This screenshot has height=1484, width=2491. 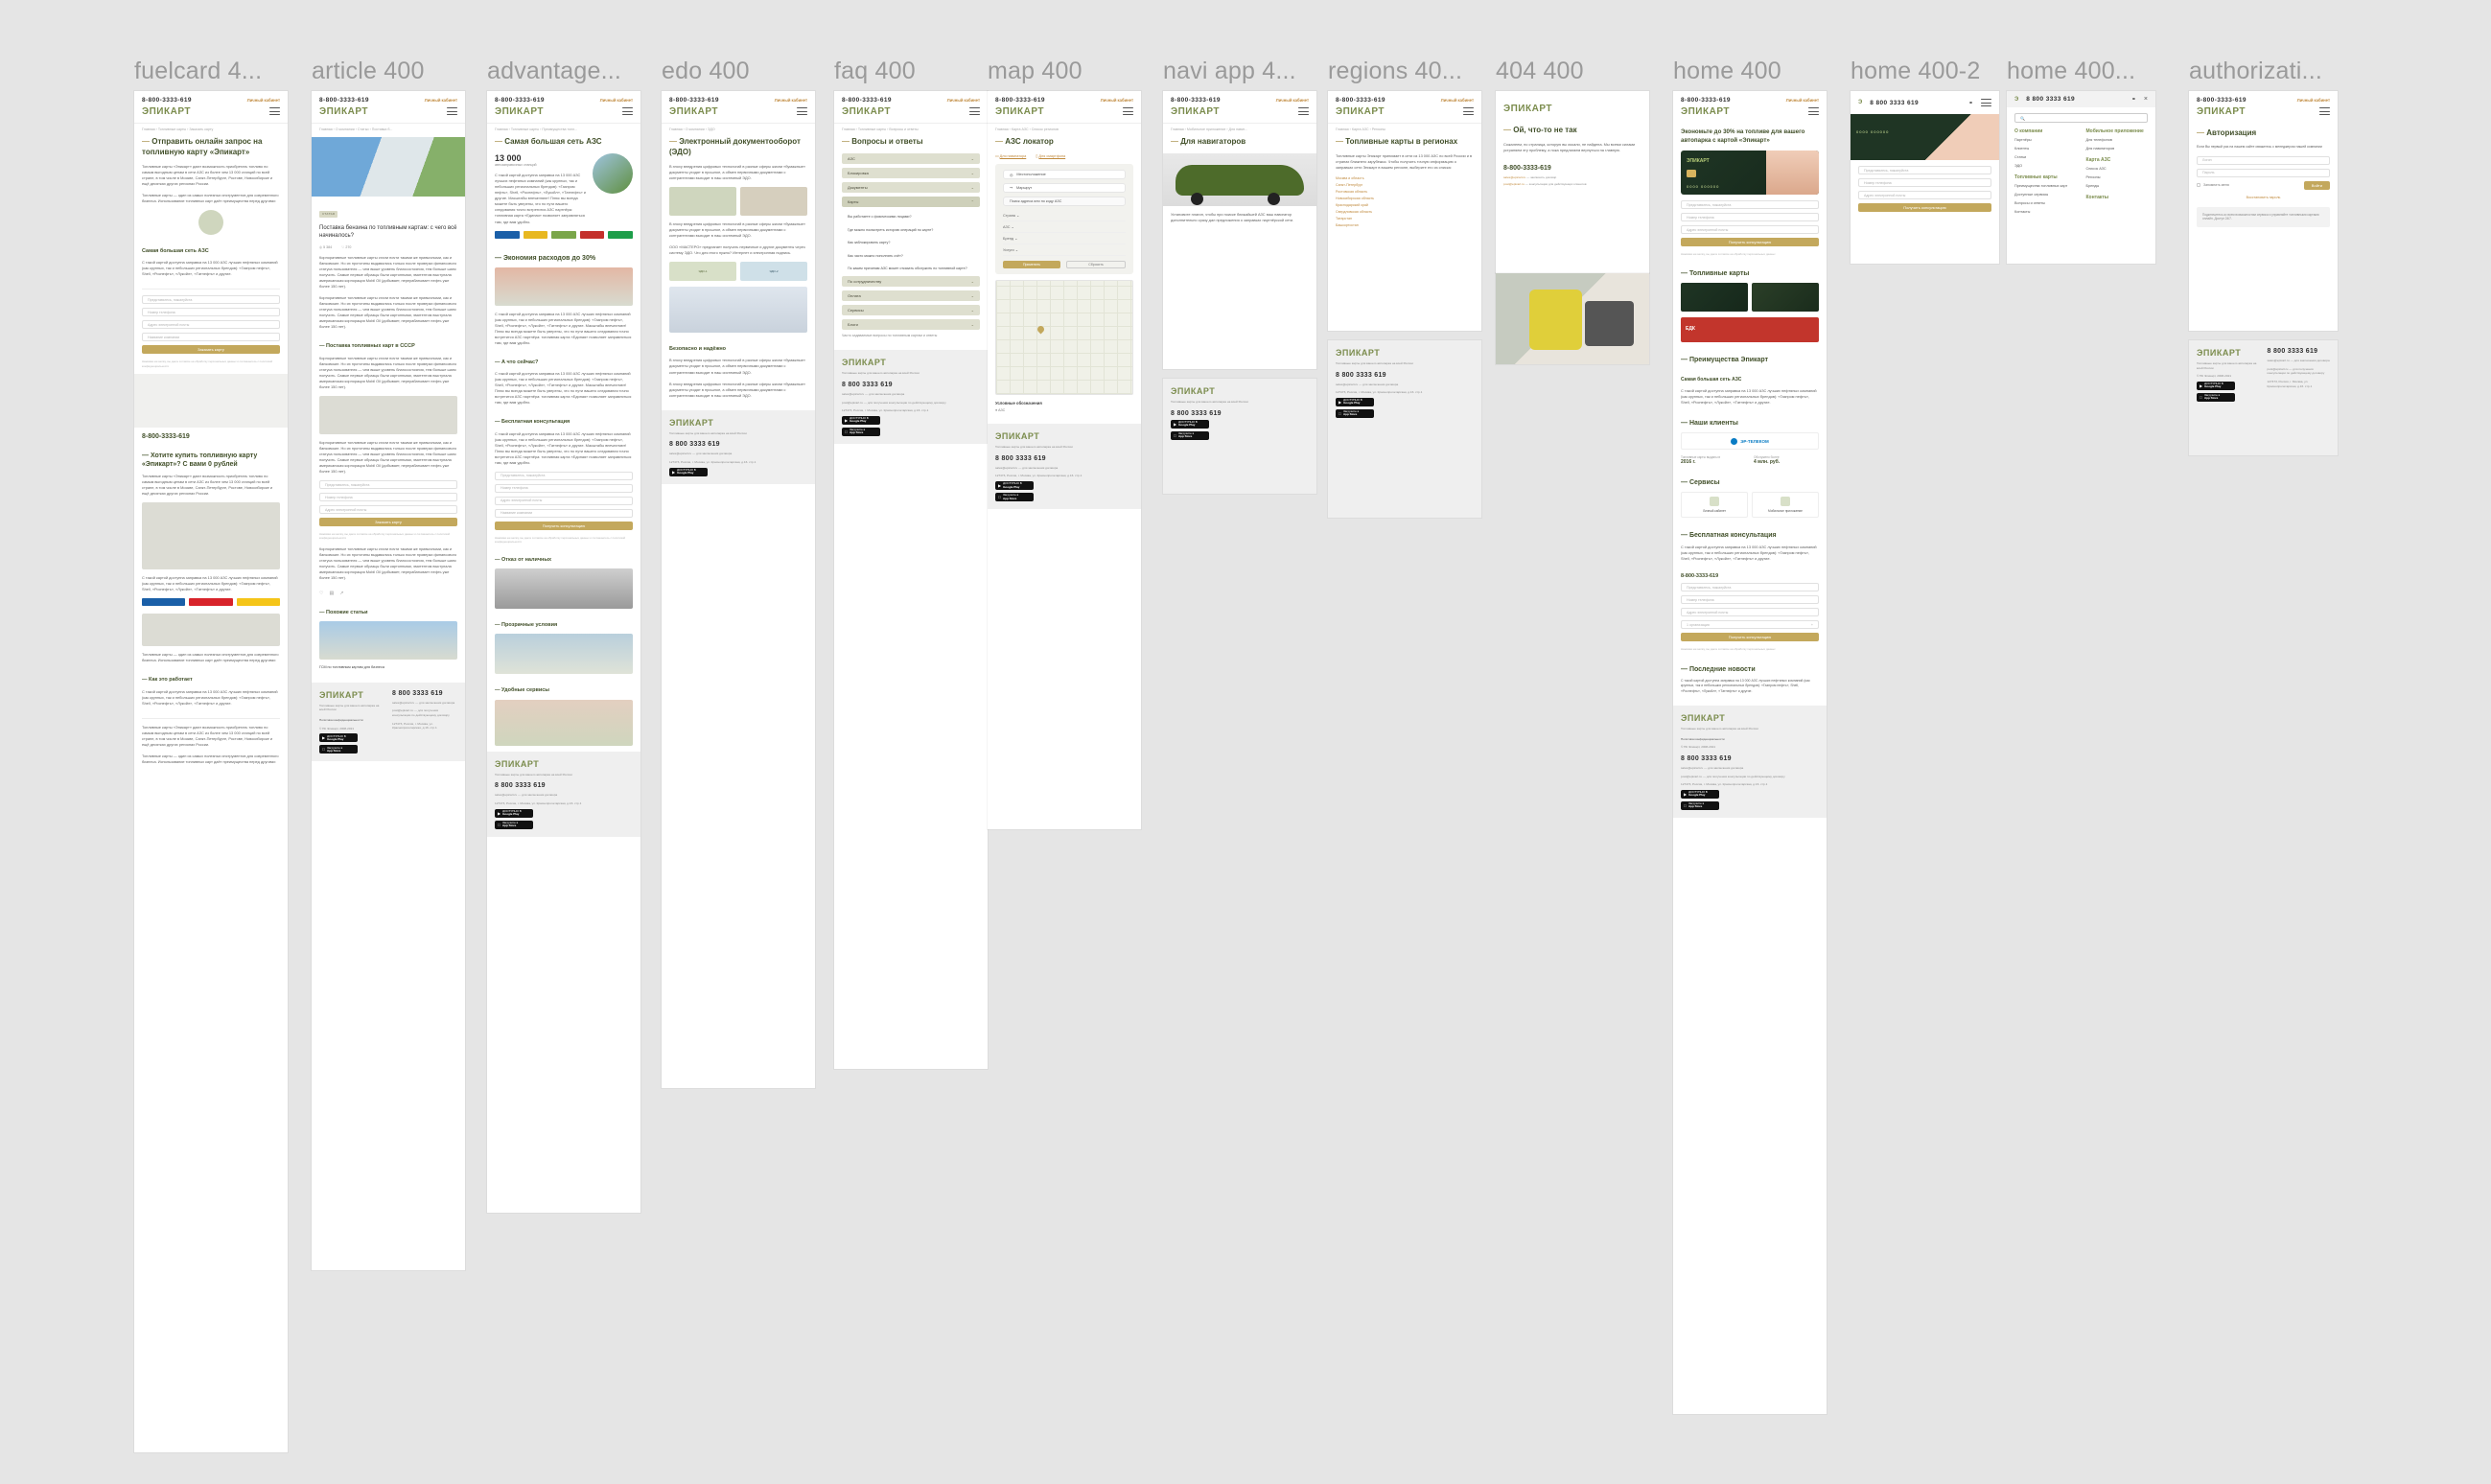 What do you see at coordinates (1350, 178) in the screenshot?
I see `region-item: Москва и область` at bounding box center [1350, 178].